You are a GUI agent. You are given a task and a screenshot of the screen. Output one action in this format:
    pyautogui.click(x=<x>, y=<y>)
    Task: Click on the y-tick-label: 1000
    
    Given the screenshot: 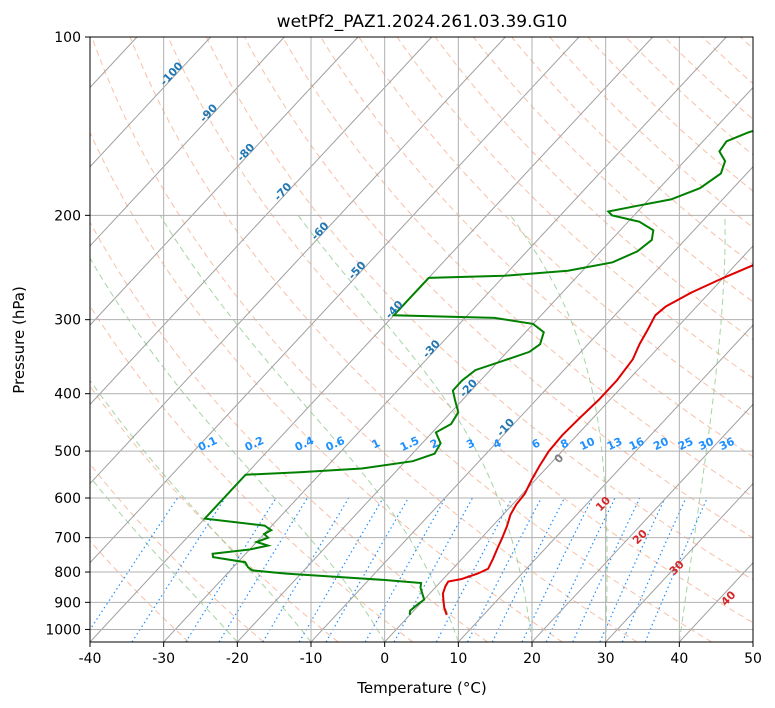 What is the action you would take?
    pyautogui.click(x=63, y=630)
    